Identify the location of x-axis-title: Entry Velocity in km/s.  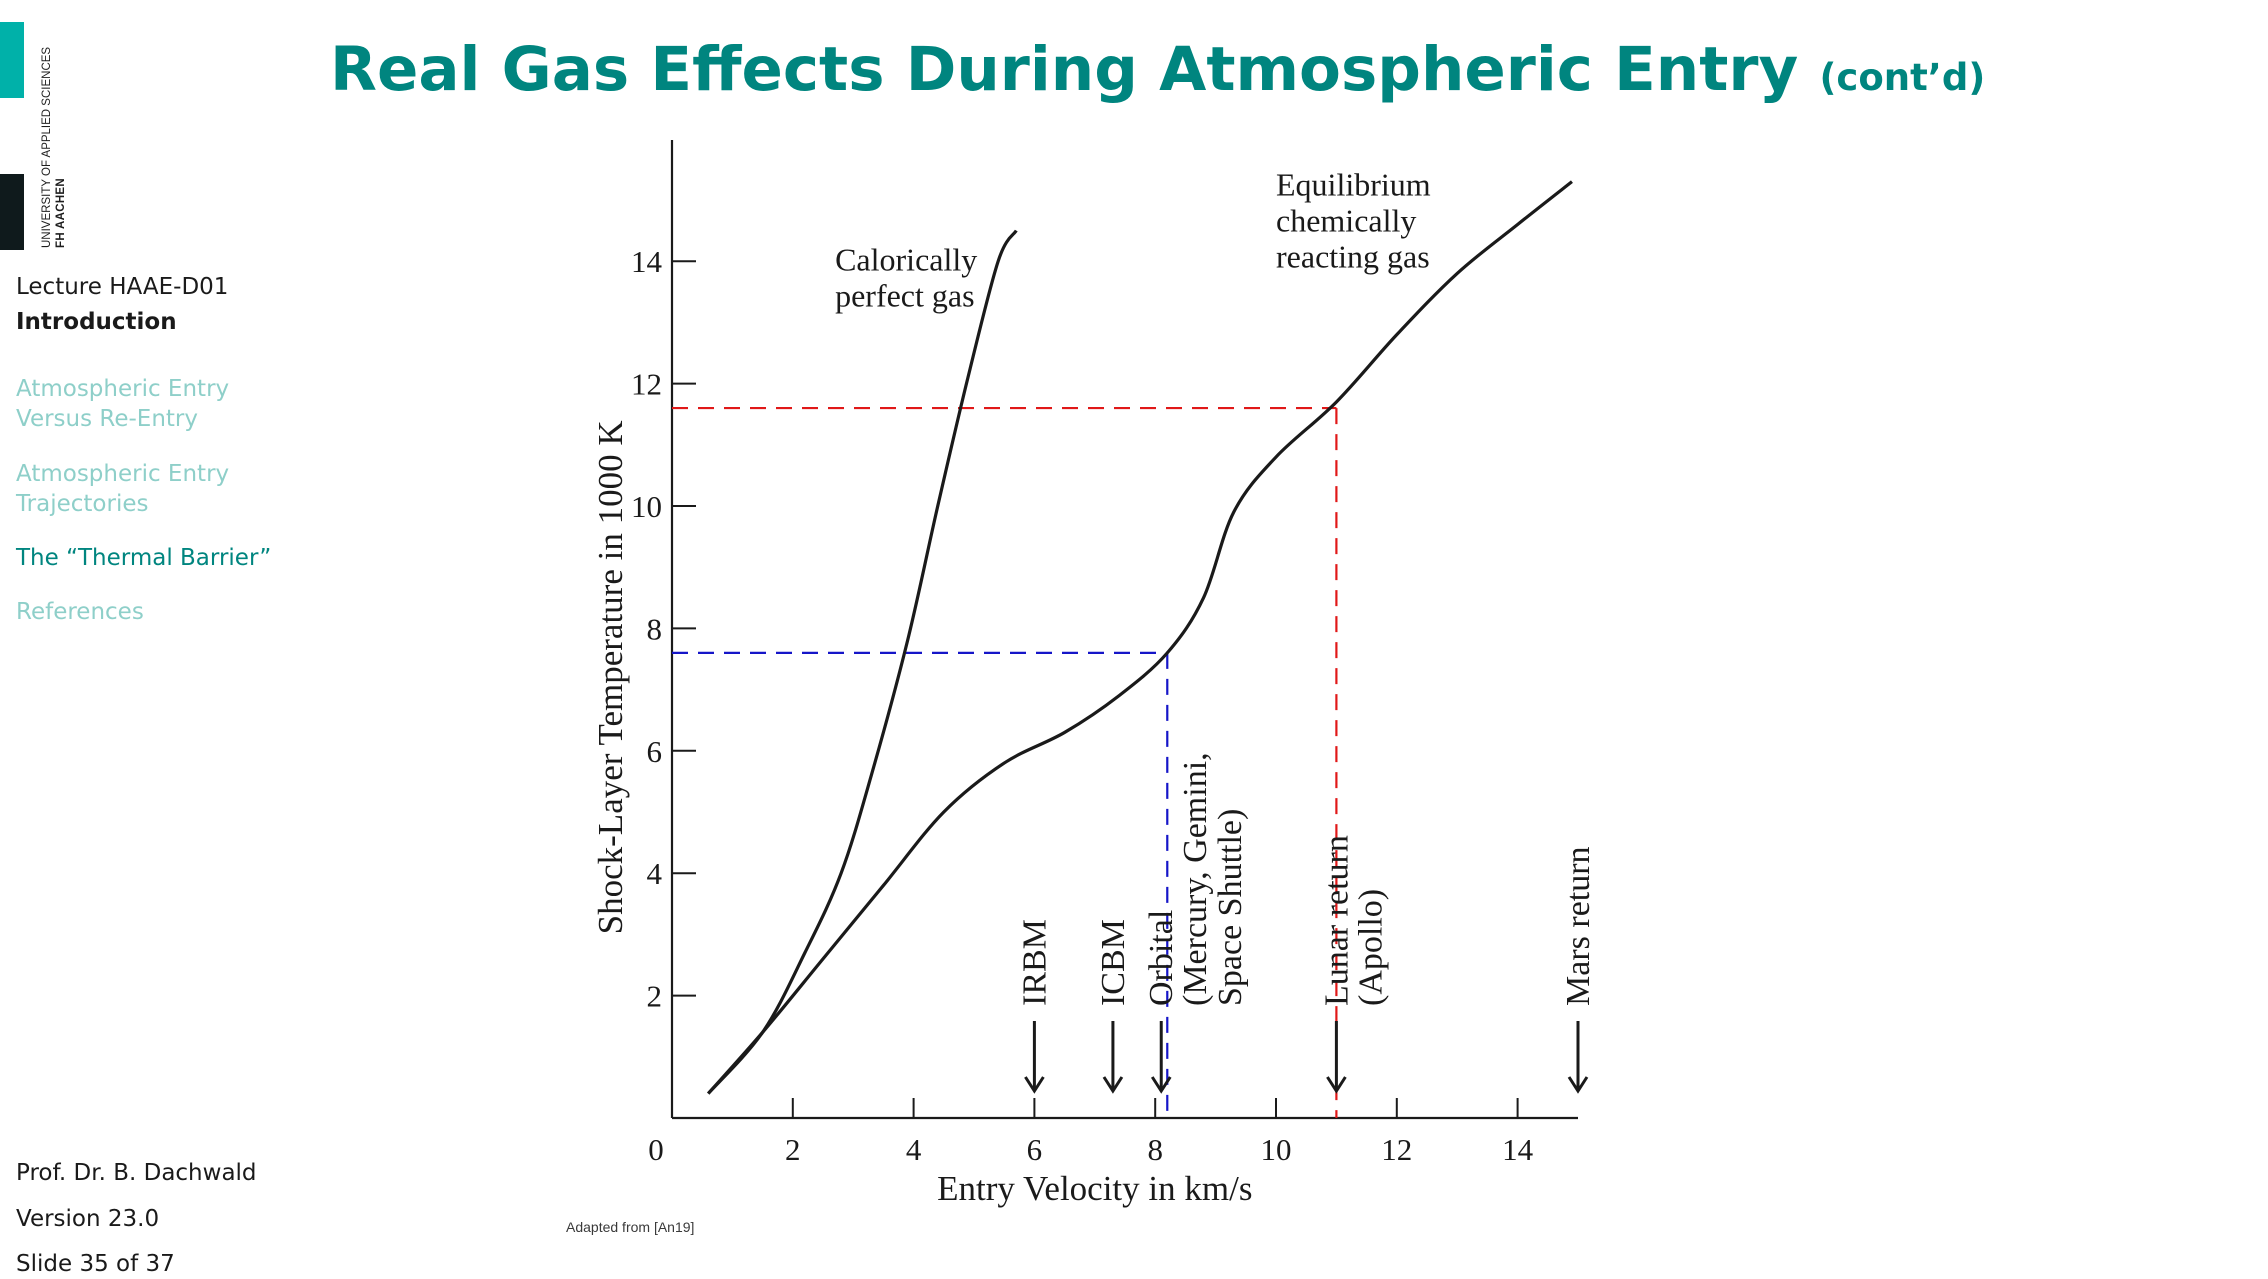
(1094, 1188).